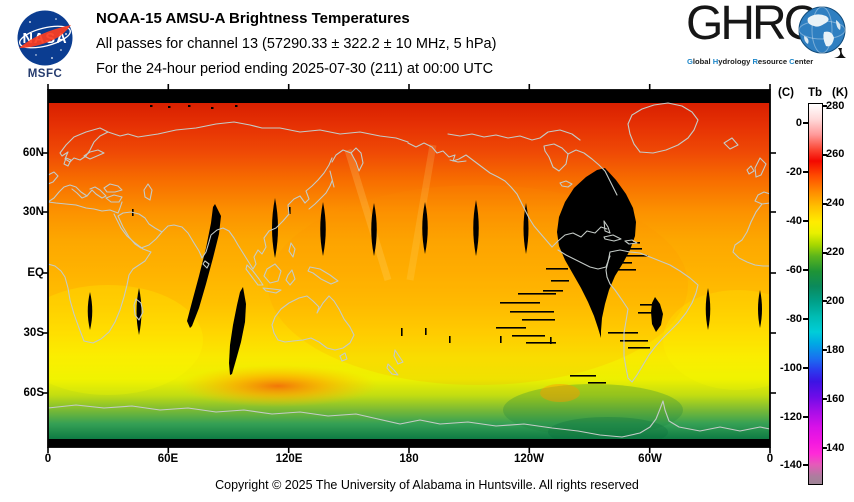 The width and height of the screenshot is (854, 502). I want to click on lon-label-120e: 120E, so click(289, 459).